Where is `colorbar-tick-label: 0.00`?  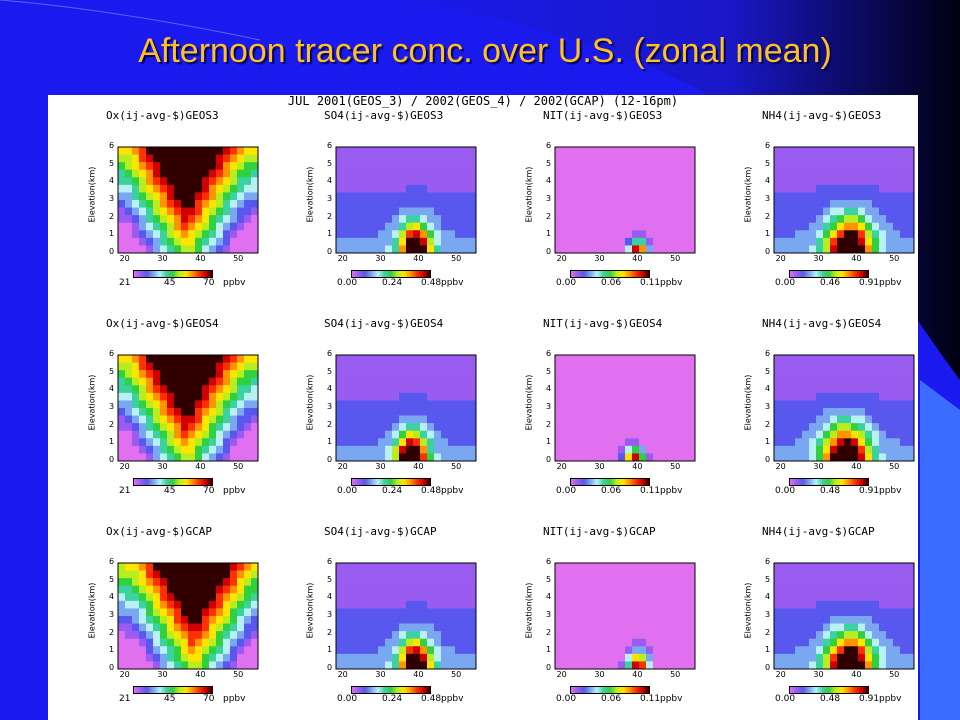
colorbar-tick-label: 0.00 is located at coordinates (785, 283).